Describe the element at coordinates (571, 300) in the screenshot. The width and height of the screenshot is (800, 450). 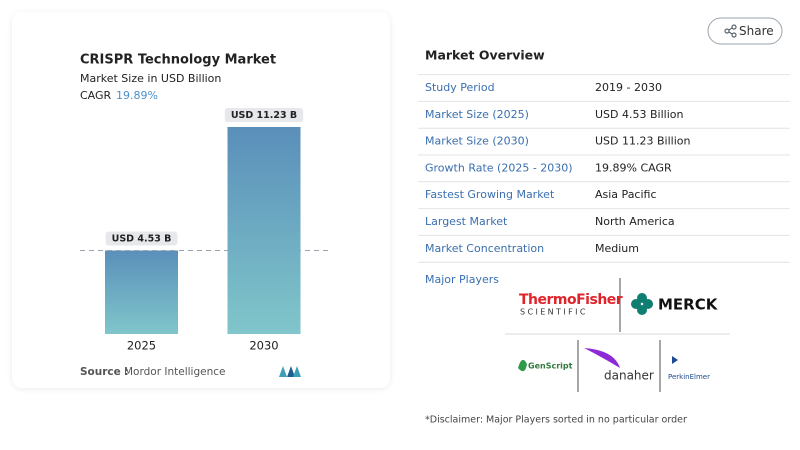
I see `logo-thermofisher: ThermoFisher` at that location.